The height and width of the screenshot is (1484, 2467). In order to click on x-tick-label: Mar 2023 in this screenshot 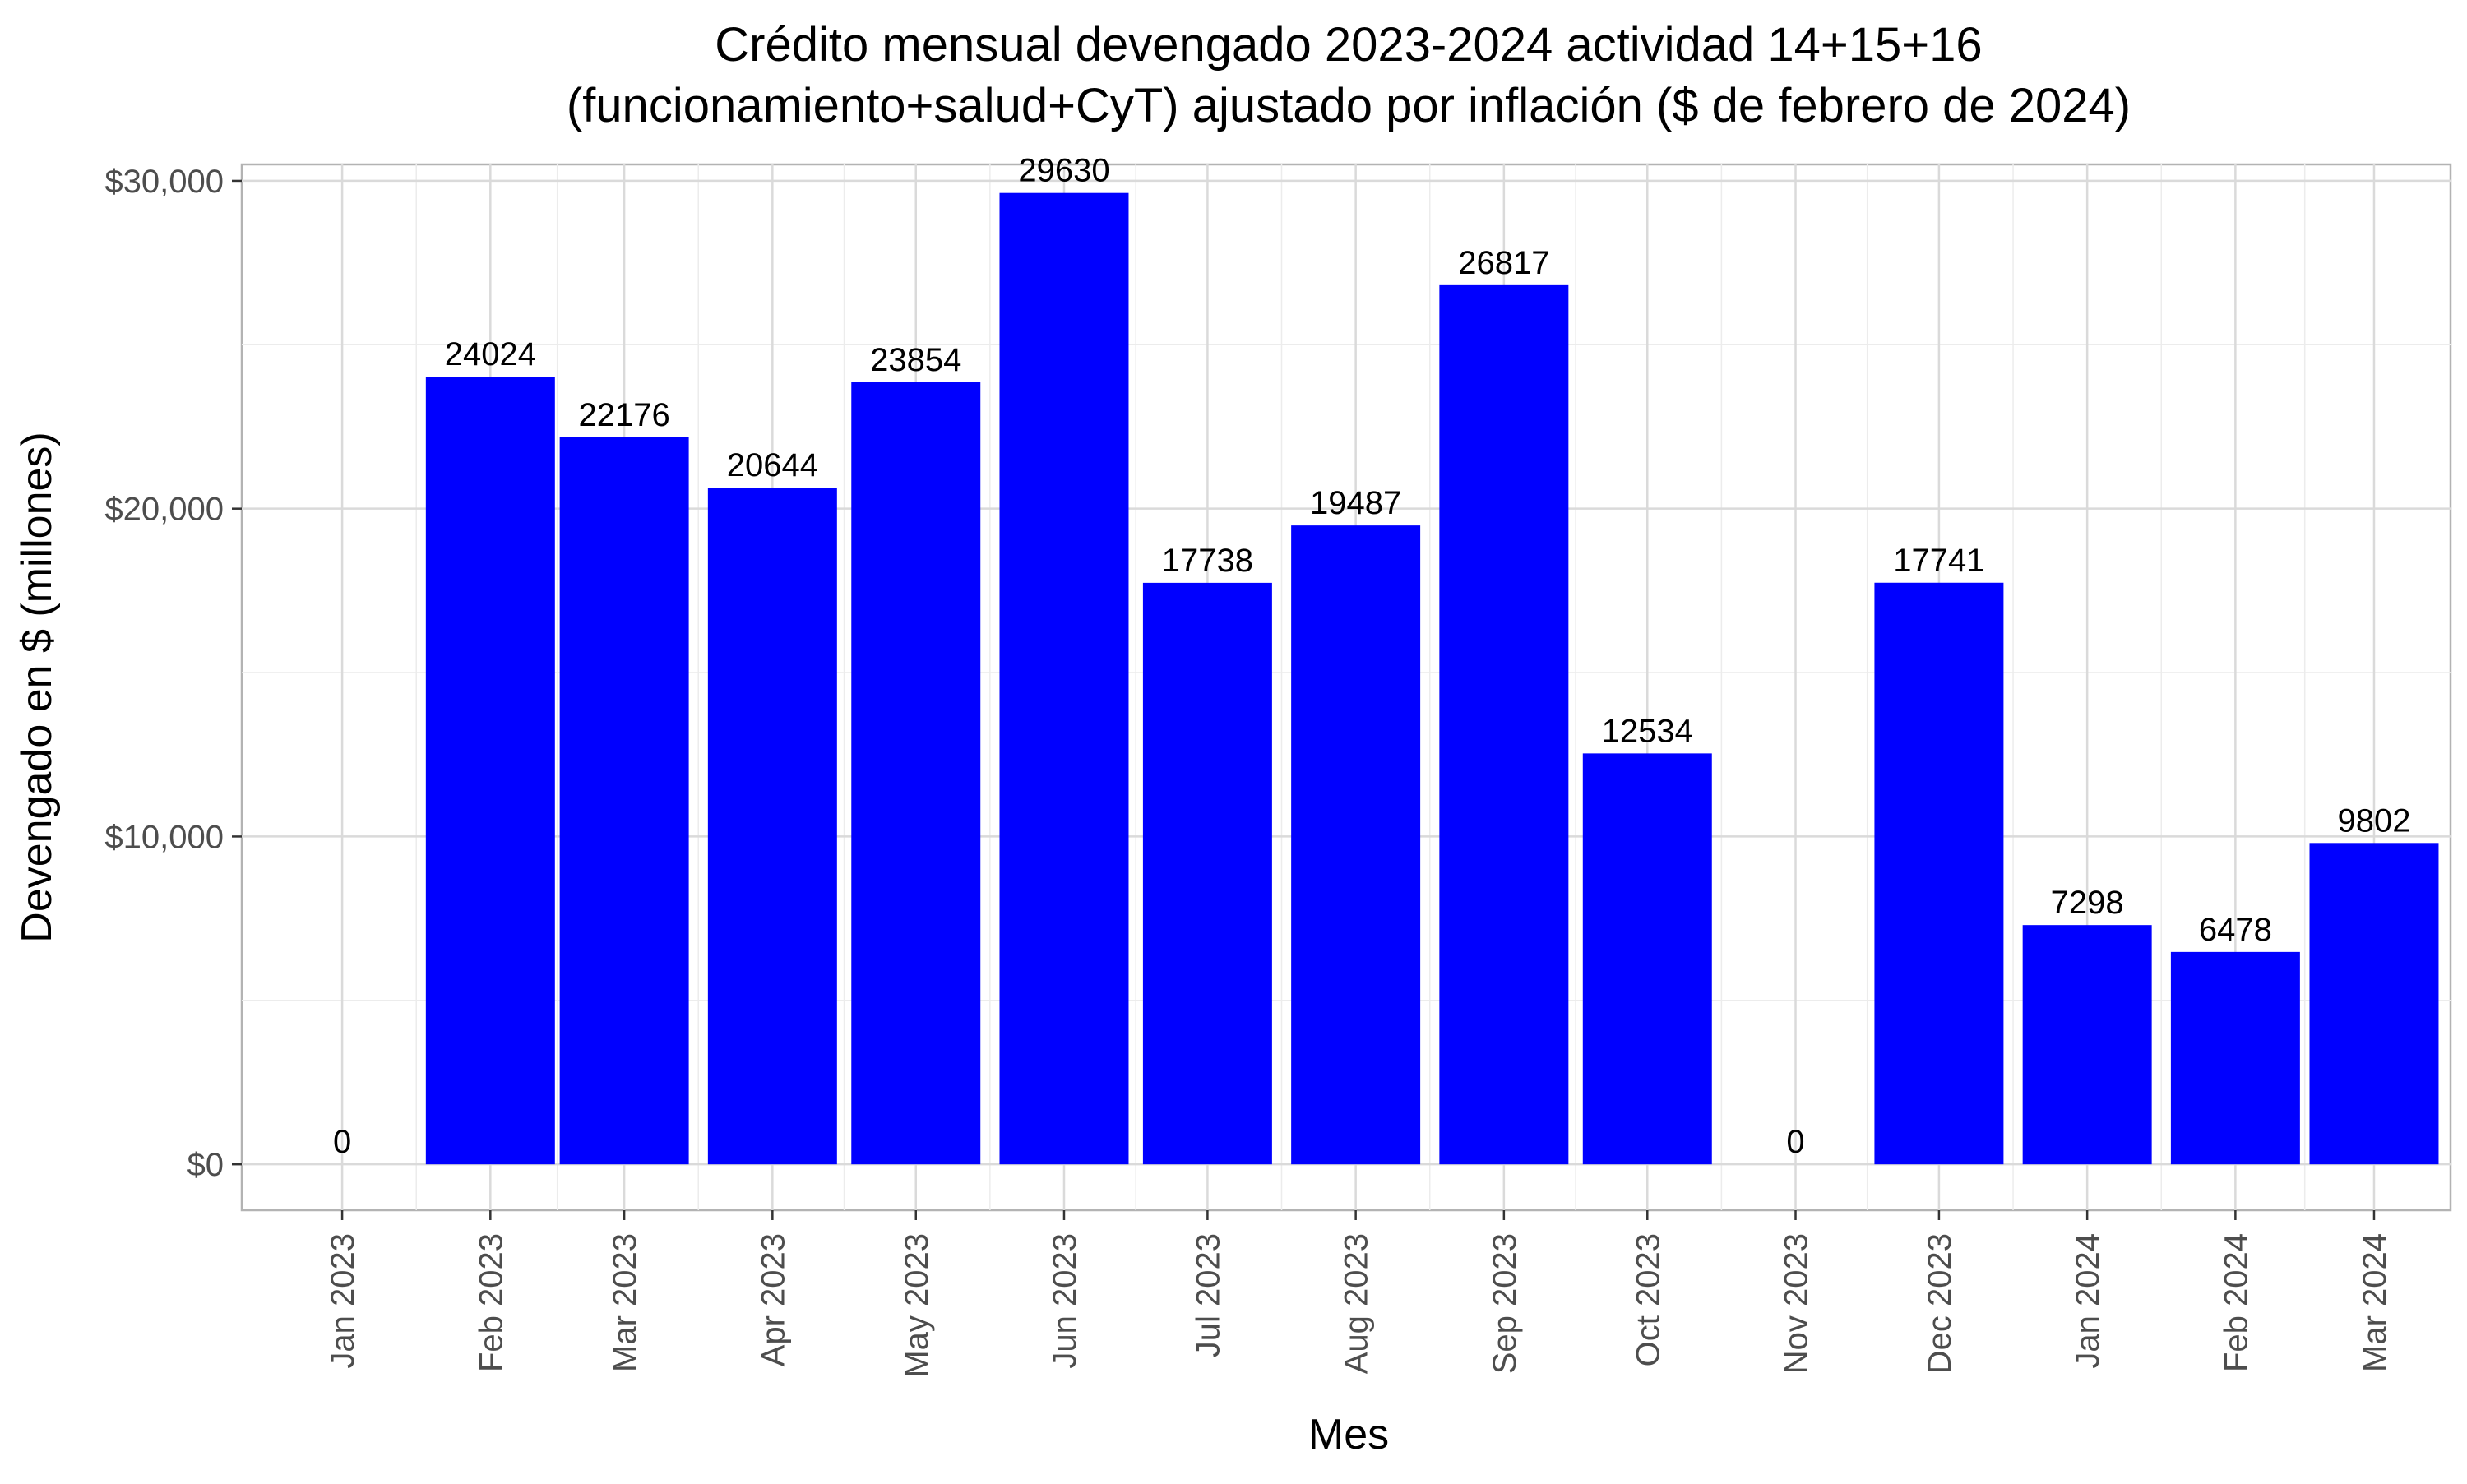, I will do `click(625, 1303)`.